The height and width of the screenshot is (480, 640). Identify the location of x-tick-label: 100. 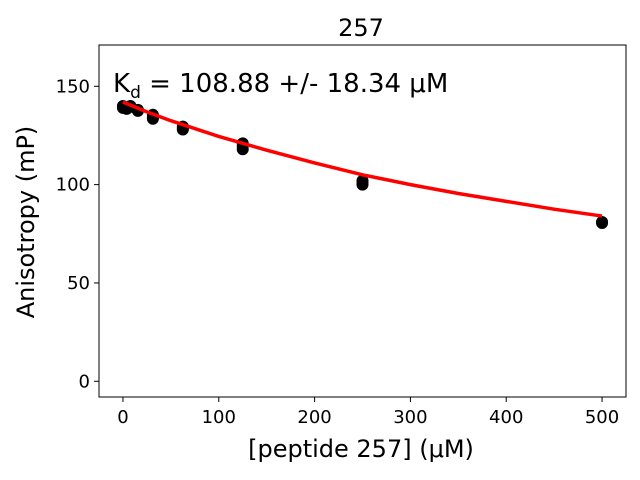
(219, 417).